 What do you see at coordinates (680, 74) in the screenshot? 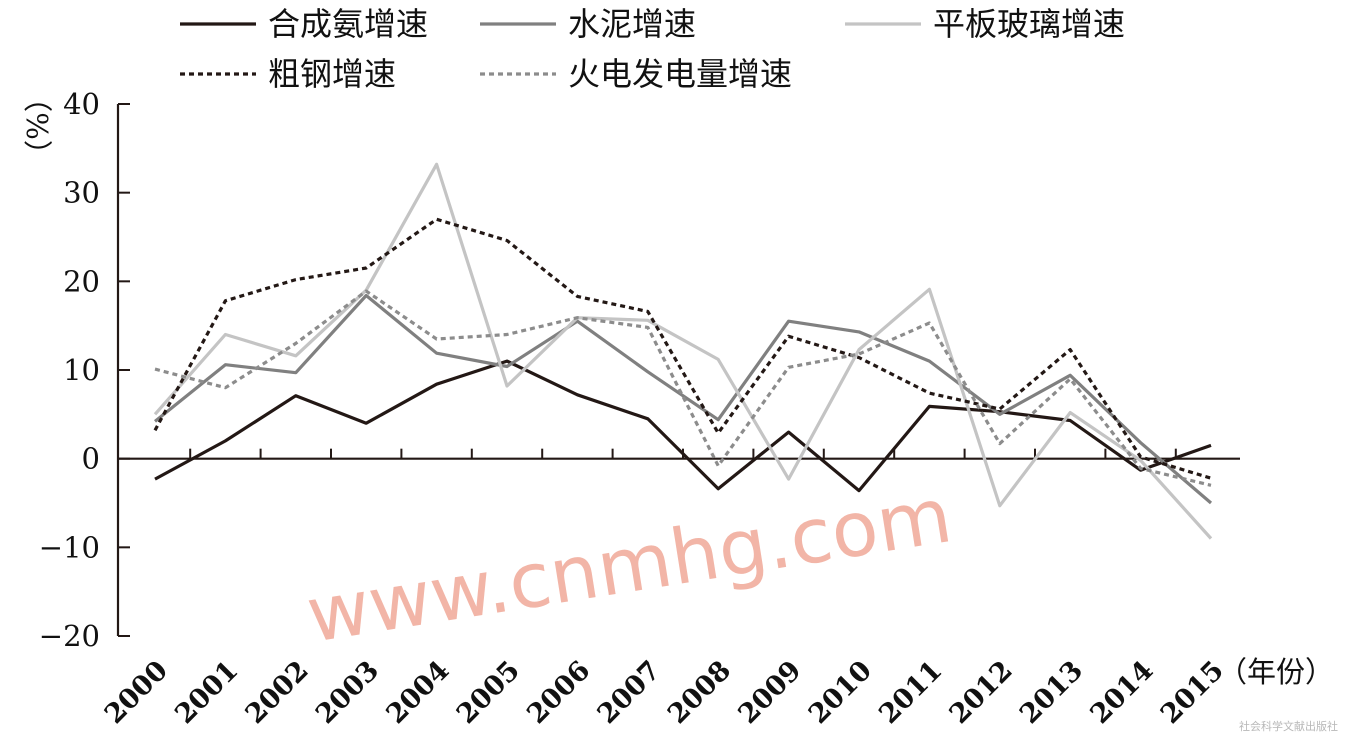
I see `legend-entry: 火电发电量增速` at bounding box center [680, 74].